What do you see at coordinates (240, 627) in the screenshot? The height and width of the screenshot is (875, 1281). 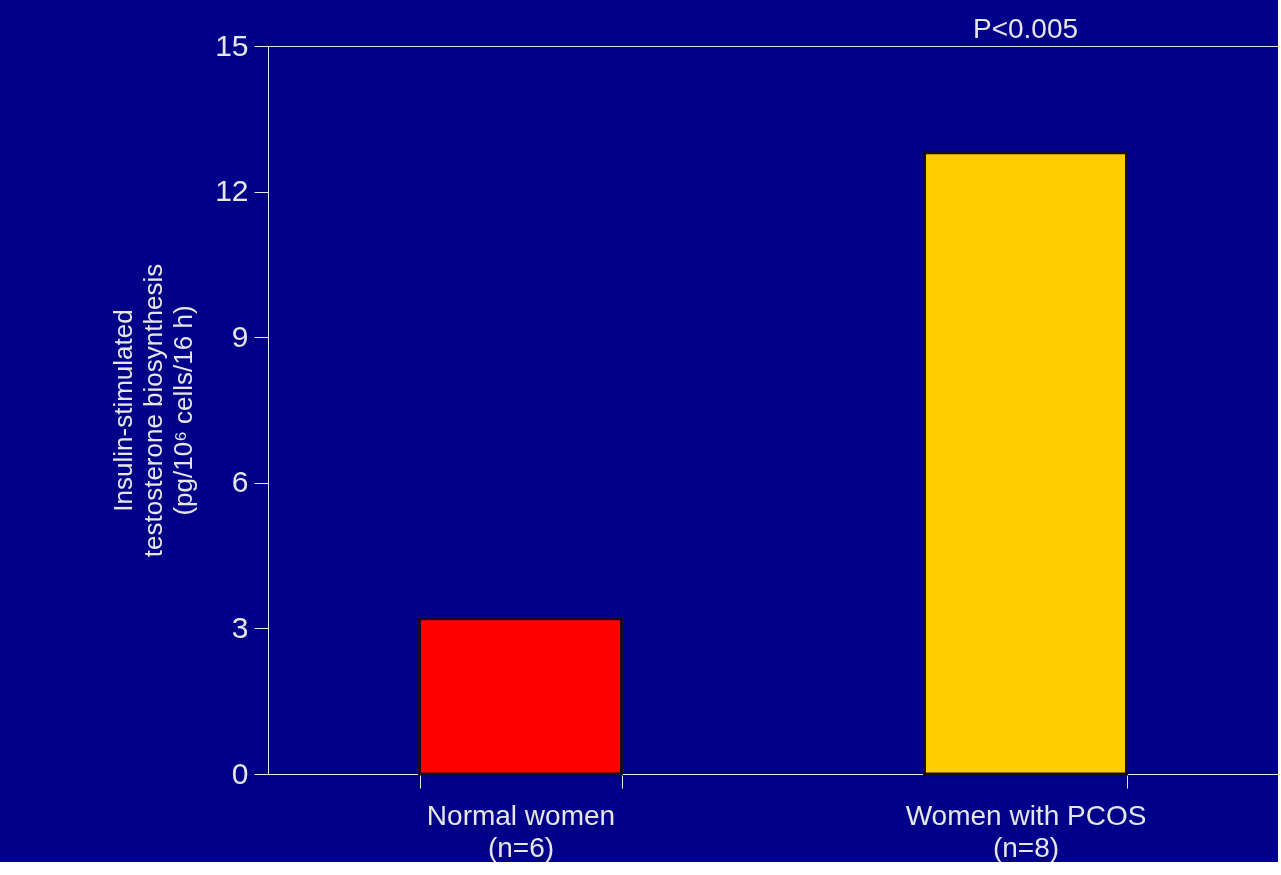 I see `y-tick-label: 3` at bounding box center [240, 627].